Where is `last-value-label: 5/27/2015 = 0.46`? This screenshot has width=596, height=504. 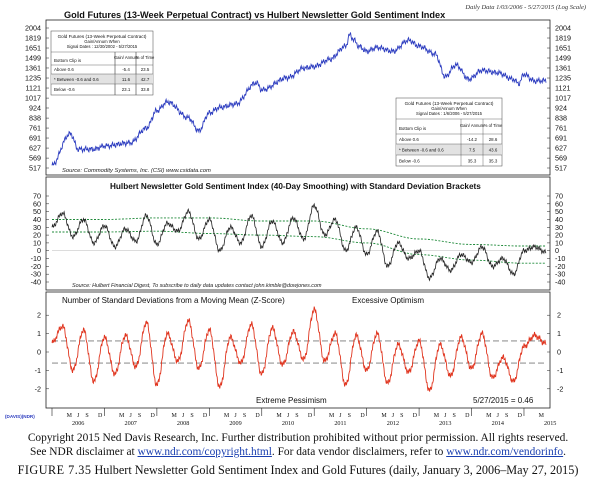
last-value-label: 5/27/2015 = 0.46 is located at coordinates (503, 400).